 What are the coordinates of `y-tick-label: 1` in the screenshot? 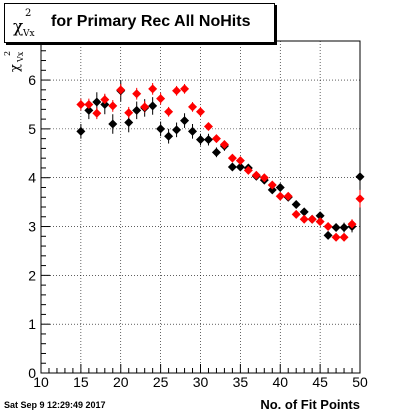 It's located at (32, 324).